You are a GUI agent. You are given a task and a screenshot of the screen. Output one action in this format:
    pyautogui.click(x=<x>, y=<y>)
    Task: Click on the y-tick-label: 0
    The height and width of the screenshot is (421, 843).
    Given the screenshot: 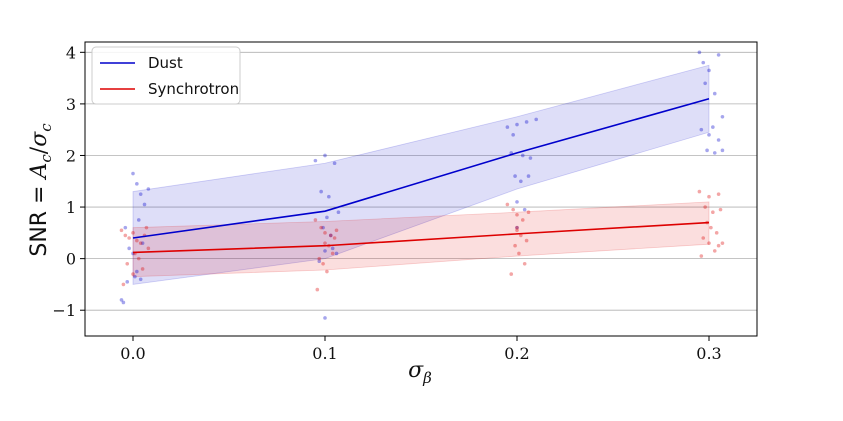 What is the action you would take?
    pyautogui.click(x=71, y=259)
    